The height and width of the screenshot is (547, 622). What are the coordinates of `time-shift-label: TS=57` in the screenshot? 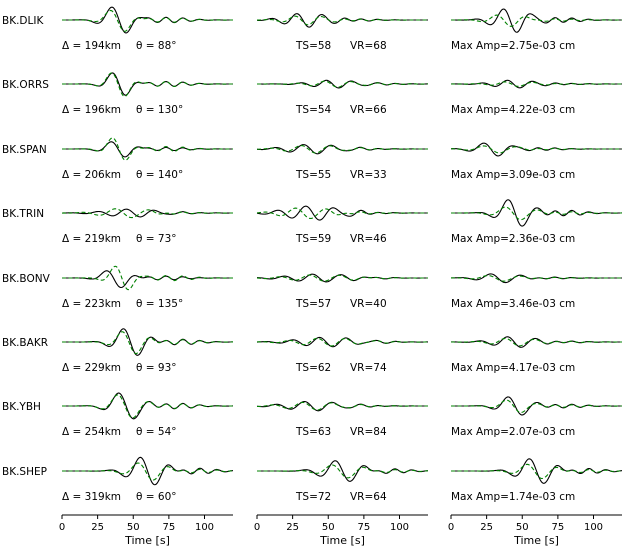 It's located at (313, 304).